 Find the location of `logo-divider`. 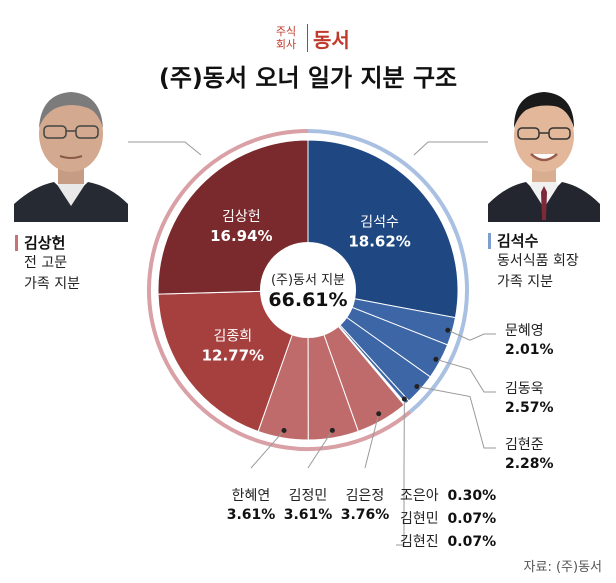

logo-divider is located at coordinates (307, 38).